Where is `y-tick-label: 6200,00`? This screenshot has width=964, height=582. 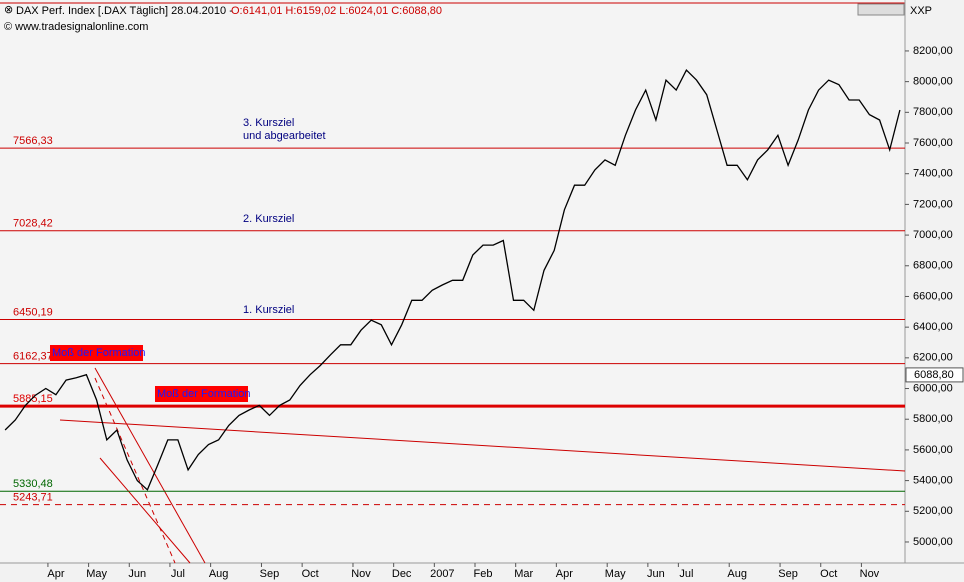 y-tick-label: 6200,00 is located at coordinates (933, 358).